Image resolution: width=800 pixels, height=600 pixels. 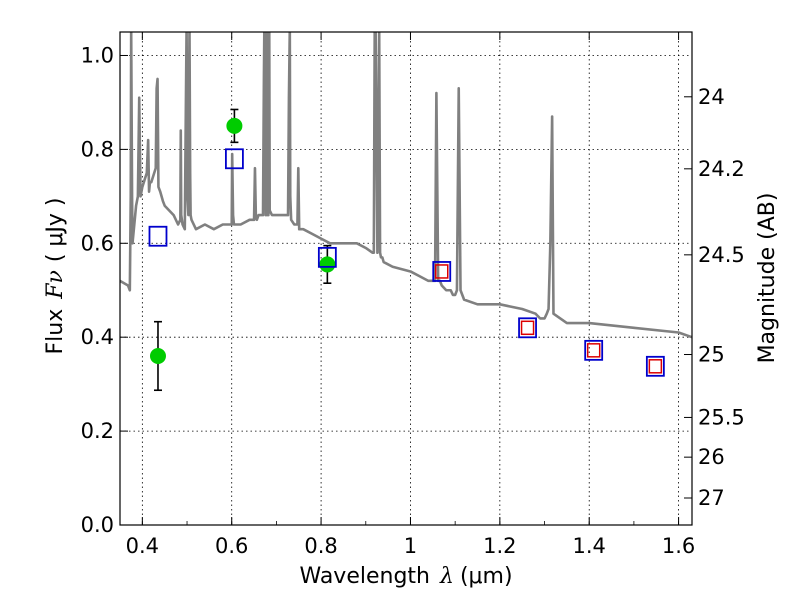 What do you see at coordinates (721, 169) in the screenshot?
I see `y2-tick-label: 24.2` at bounding box center [721, 169].